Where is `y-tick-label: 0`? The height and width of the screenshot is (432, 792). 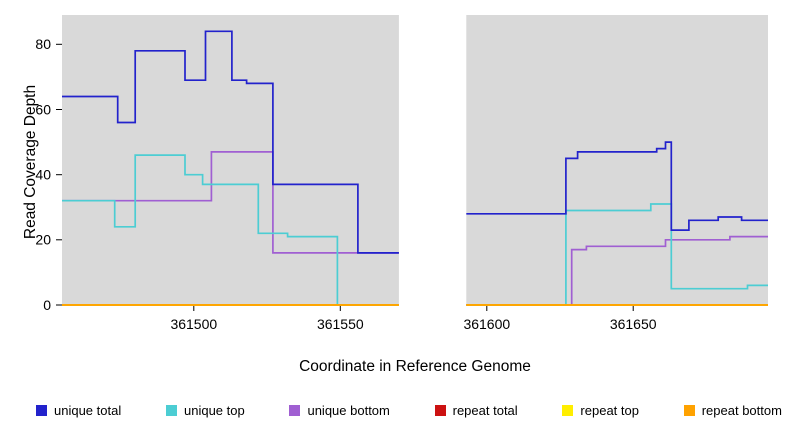 y-tick-label: 0 is located at coordinates (47, 305).